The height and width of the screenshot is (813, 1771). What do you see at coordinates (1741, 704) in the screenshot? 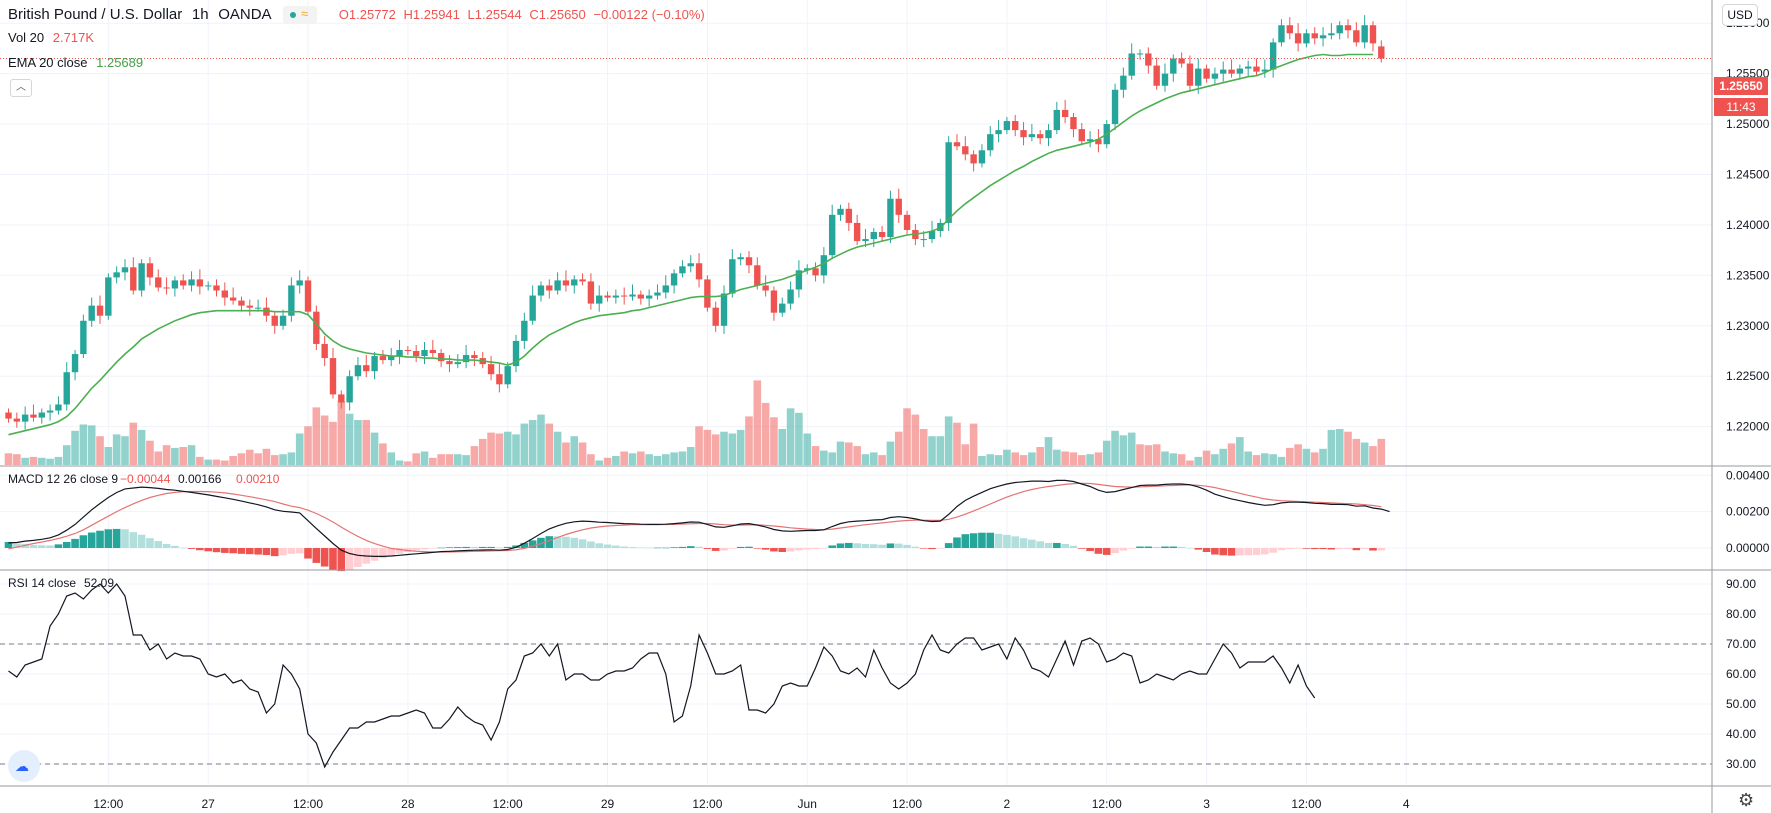
I see `rsi-tick-label: 50.00` at bounding box center [1741, 704].